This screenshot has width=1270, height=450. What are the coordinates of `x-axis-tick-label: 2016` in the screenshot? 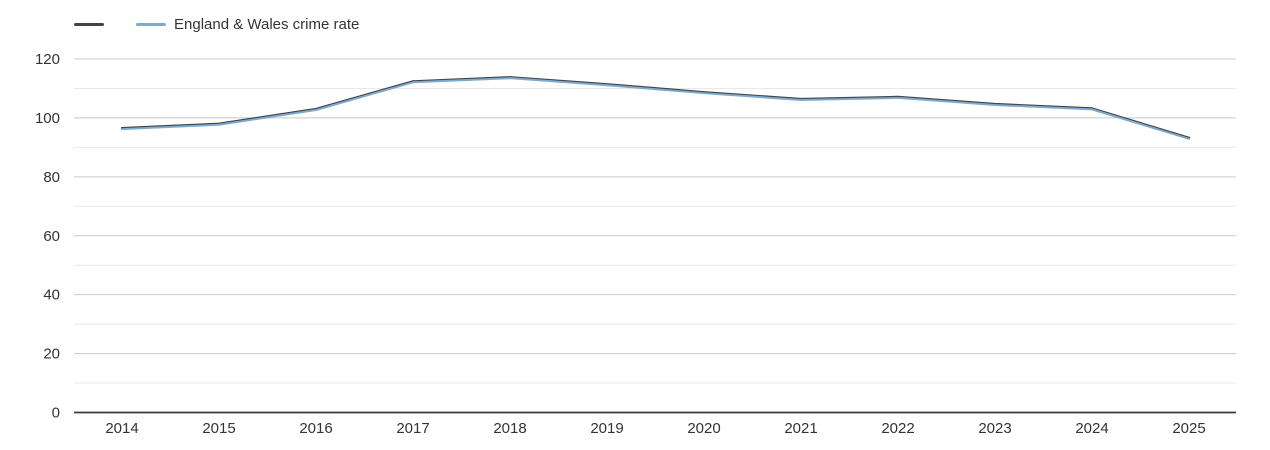 It's located at (315, 428).